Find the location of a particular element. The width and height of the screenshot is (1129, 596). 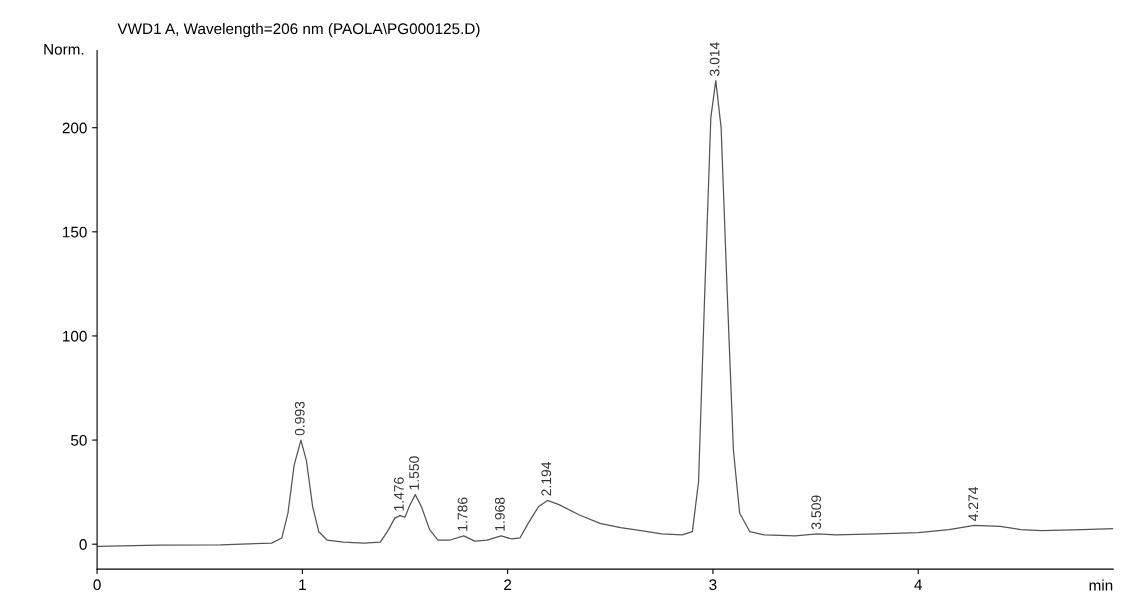

y-tick-label: 100 is located at coordinates (75, 336).